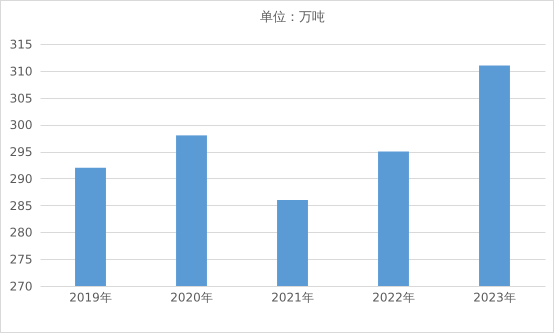 Image resolution: width=554 pixels, height=333 pixels. Describe the element at coordinates (21, 152) in the screenshot. I see `y-tick-label: 295` at that location.